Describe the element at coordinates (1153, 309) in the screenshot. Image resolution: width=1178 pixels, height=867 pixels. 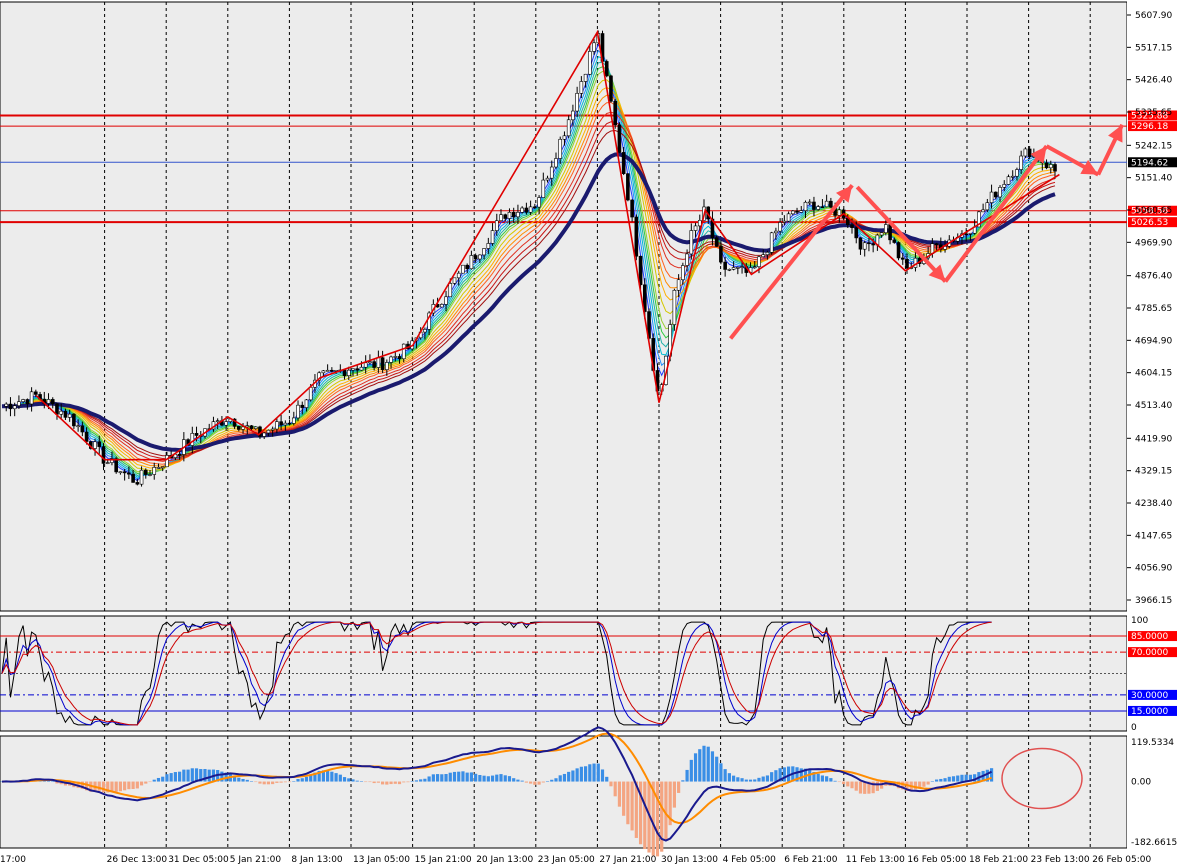
I see `price-tick-label: 4785.65` at that location.